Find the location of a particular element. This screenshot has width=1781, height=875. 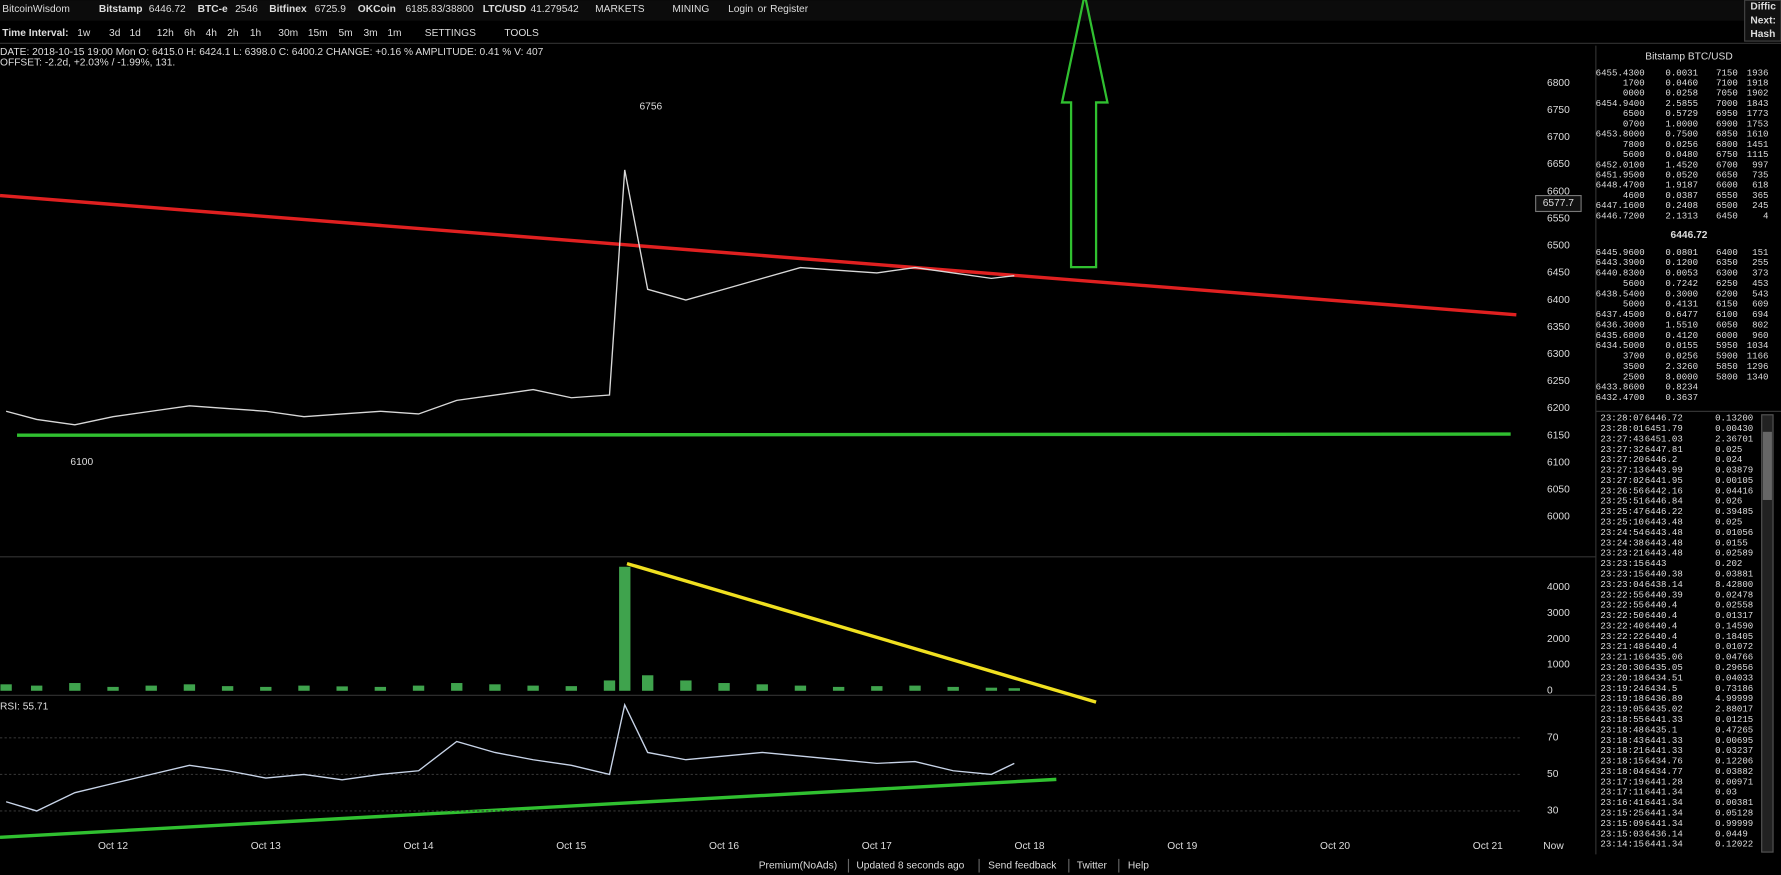

ticker-name: BTC-e is located at coordinates (213, 9).